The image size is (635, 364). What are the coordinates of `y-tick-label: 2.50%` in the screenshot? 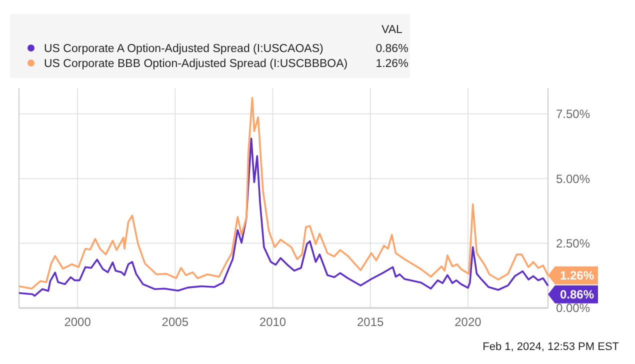 It's located at (573, 243).